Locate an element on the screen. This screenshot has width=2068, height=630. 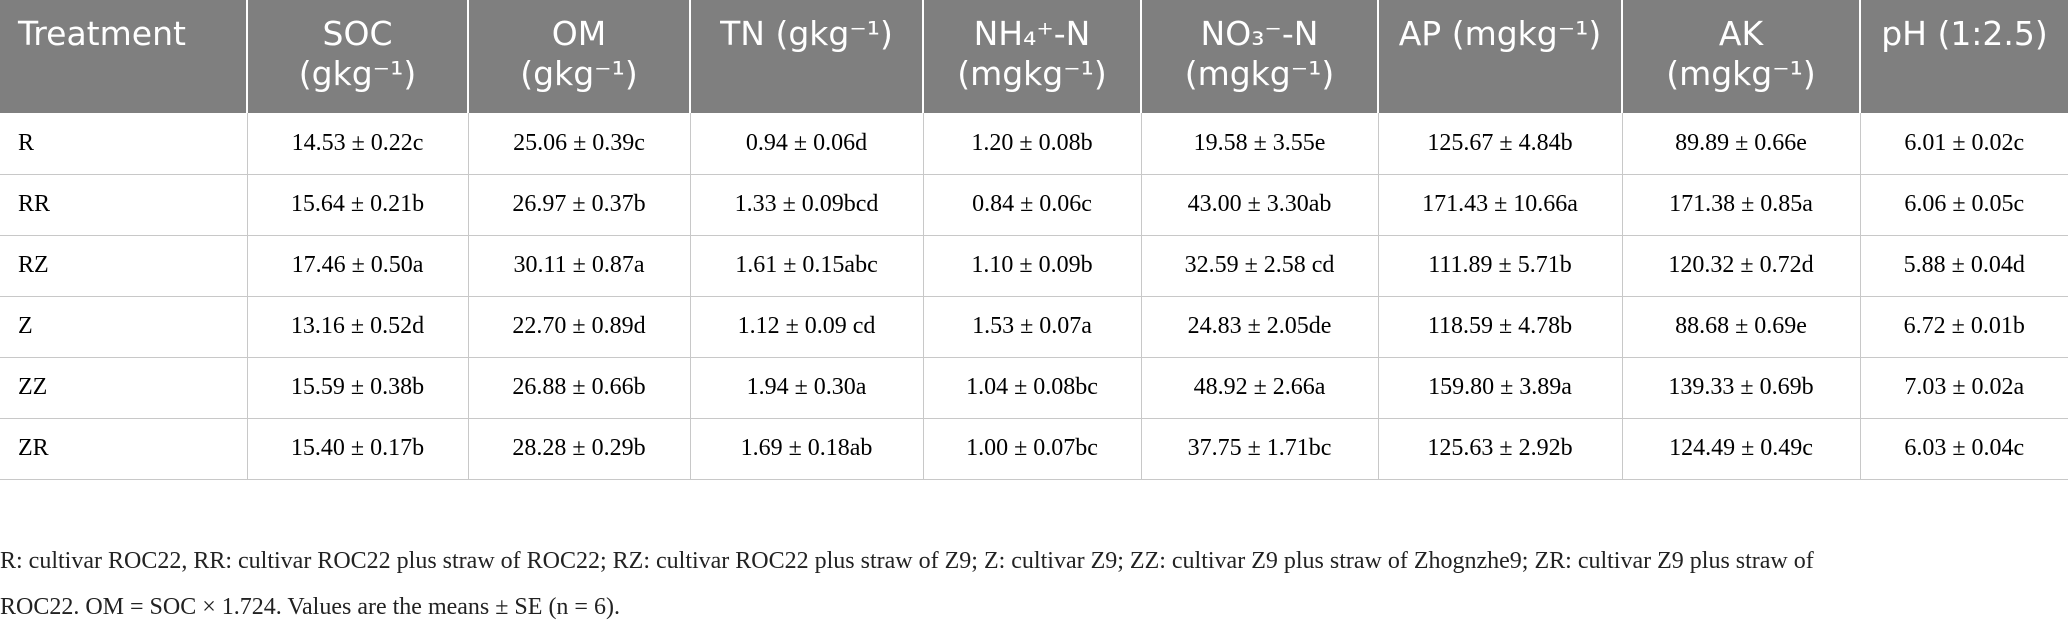
table-cell: 111.89 ± 5.71b is located at coordinates (1500, 266).